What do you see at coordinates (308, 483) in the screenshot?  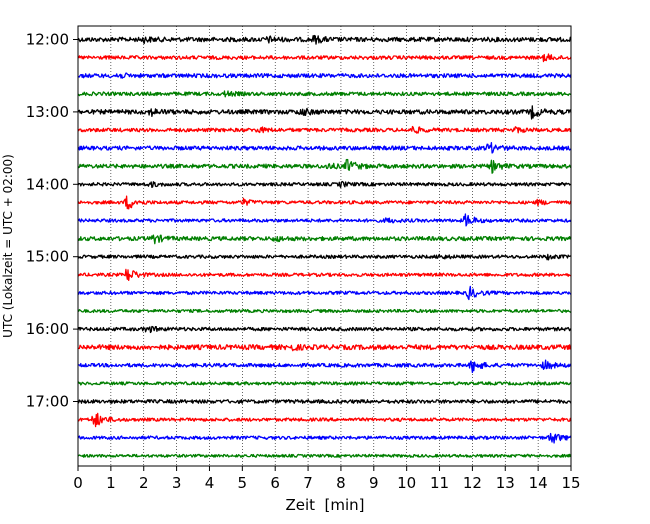 I see `x-tick-label: 7` at bounding box center [308, 483].